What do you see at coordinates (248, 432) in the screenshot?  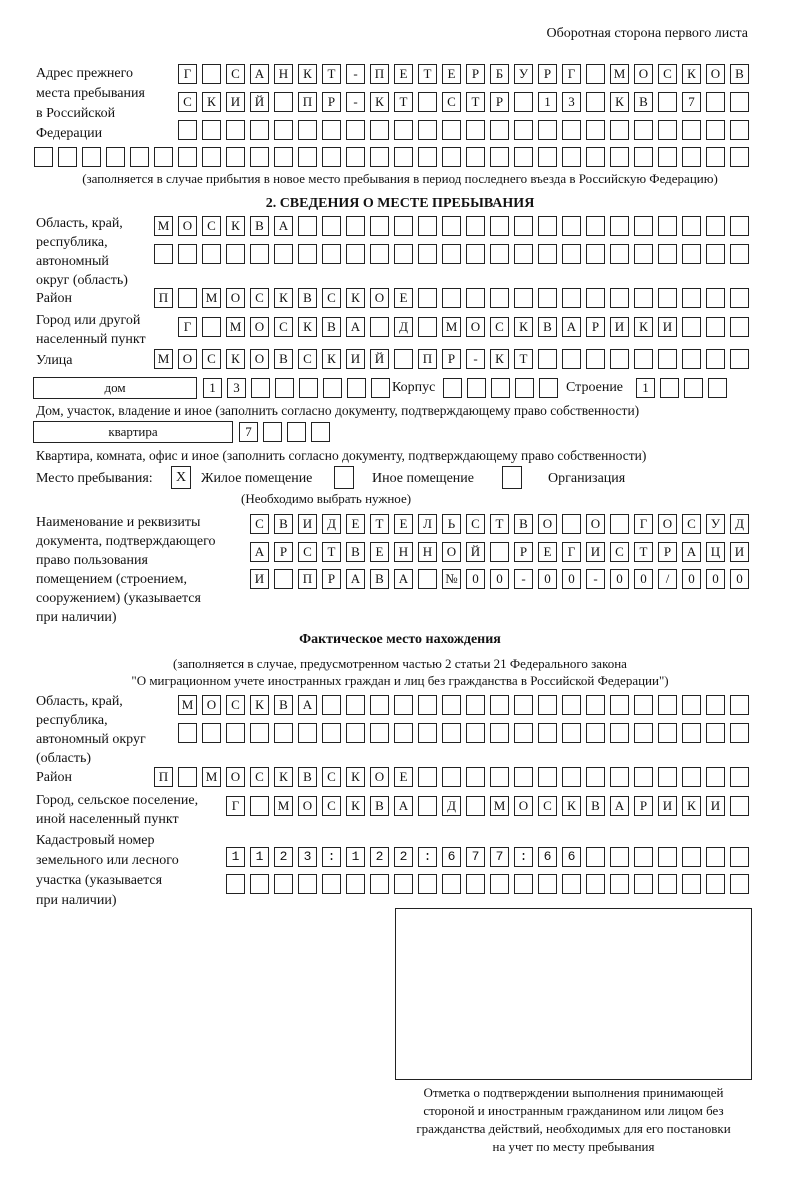 I see `char-cell: 7` at bounding box center [248, 432].